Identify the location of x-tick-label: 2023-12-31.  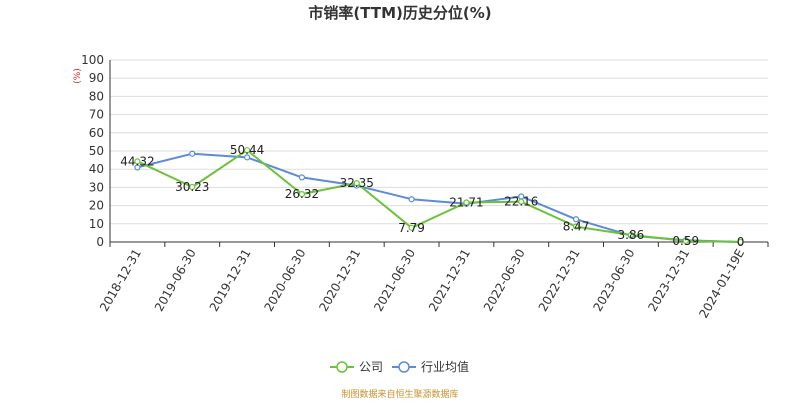
(668, 280).